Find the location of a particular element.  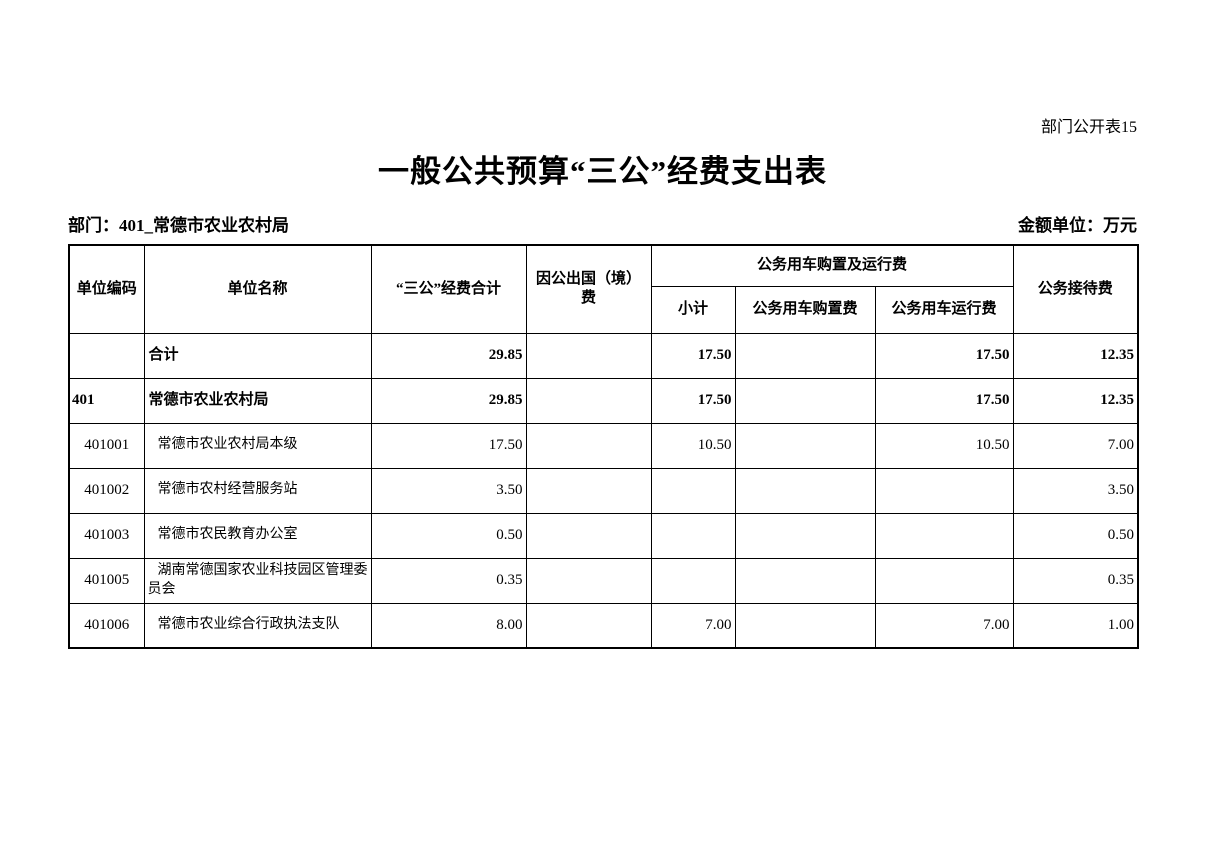

unit-code-cell: 401003 is located at coordinates (106, 535).